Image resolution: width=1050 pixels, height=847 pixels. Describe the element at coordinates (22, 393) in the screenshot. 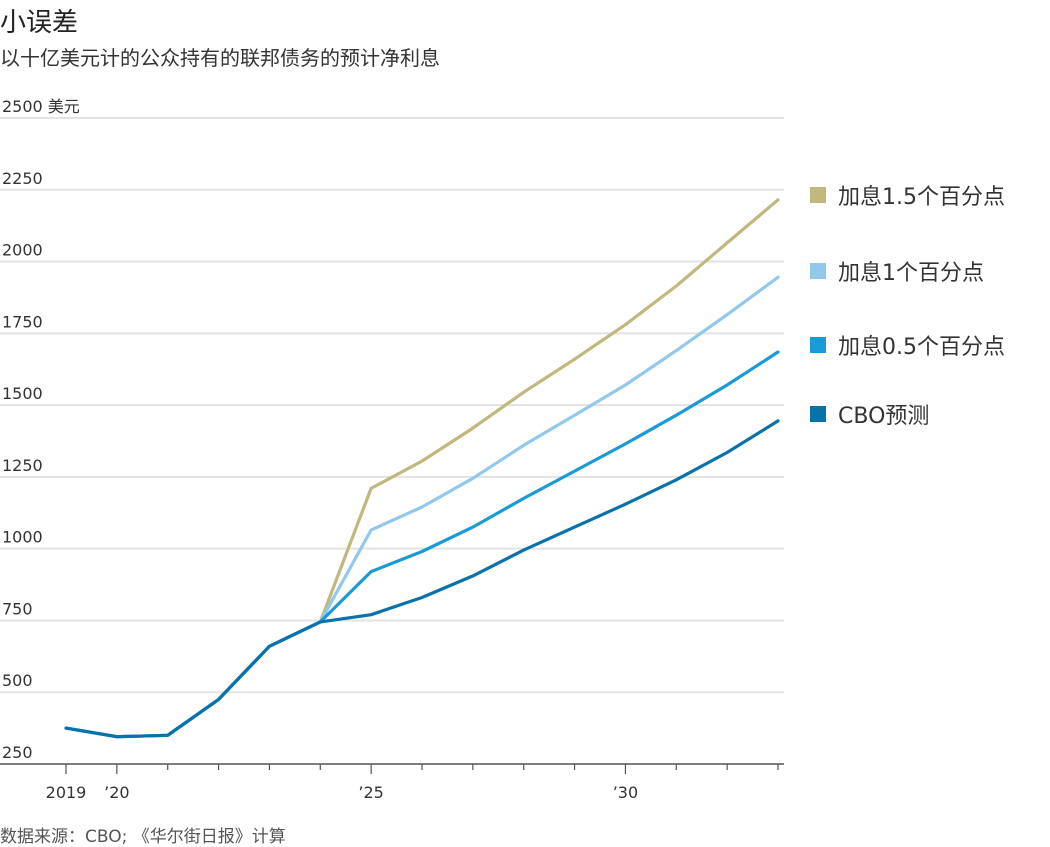

I see `y-tick-label: 1500` at that location.